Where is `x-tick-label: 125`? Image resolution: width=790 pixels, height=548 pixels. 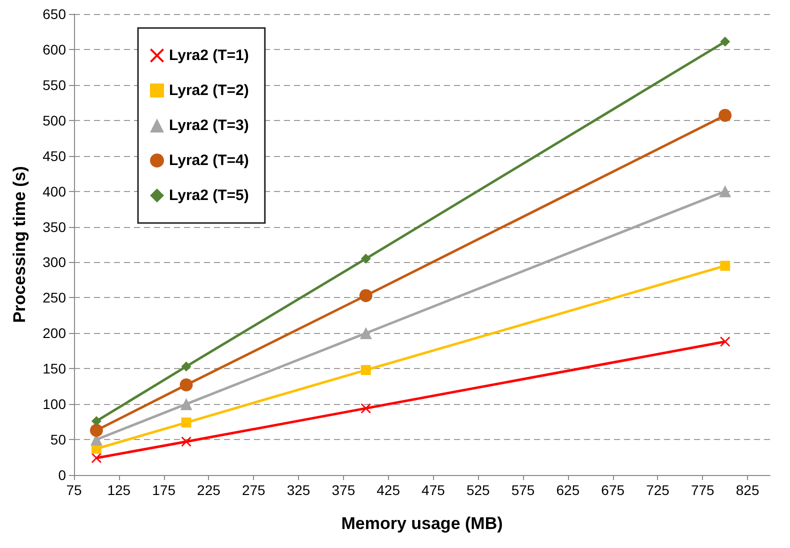
x-tick-label: 125 is located at coordinates (119, 490).